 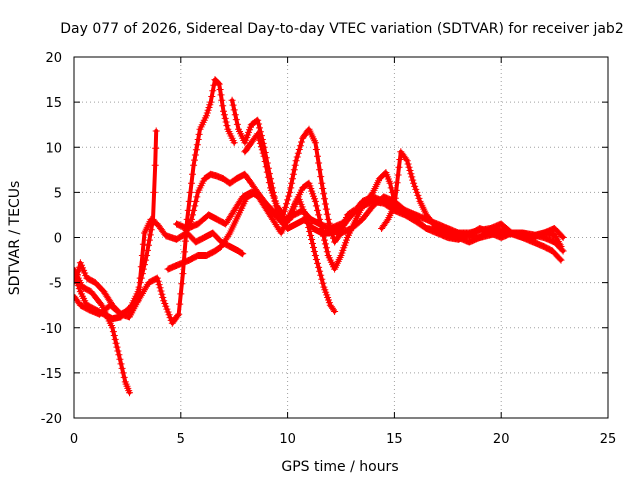 What do you see at coordinates (15, 238) in the screenshot?
I see `y-axis-label: SDTVAR / TECUs` at bounding box center [15, 238].